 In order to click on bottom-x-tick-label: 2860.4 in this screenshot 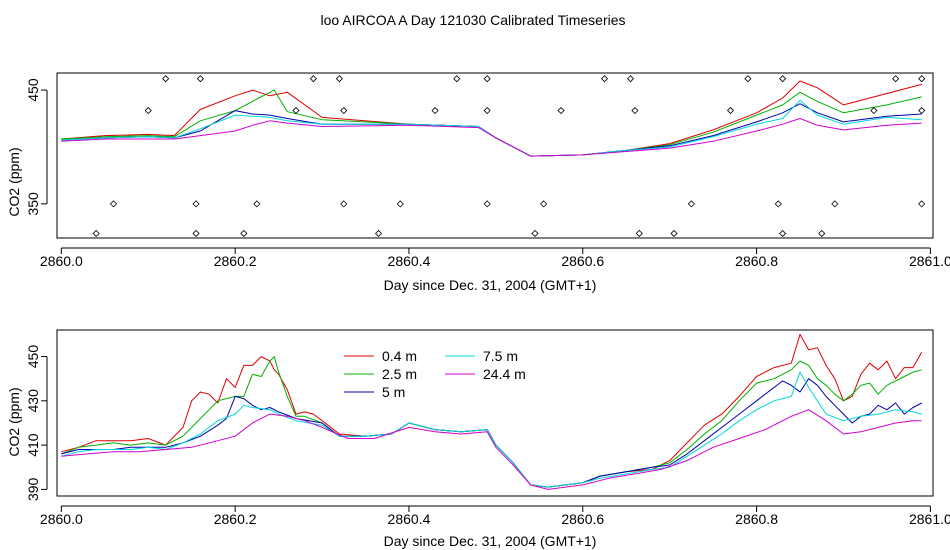, I will do `click(409, 519)`.